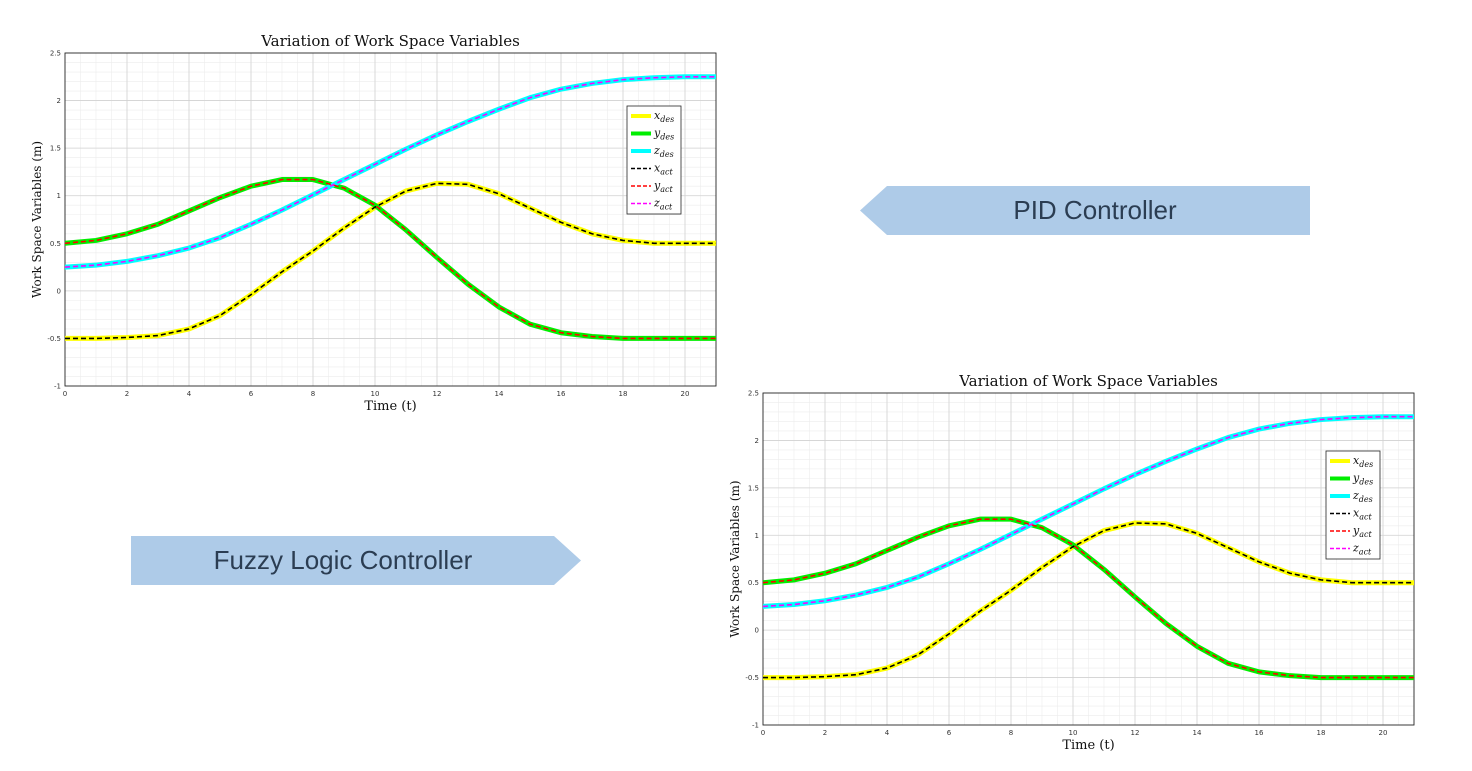 Image resolution: width=1472 pixels, height=771 pixels. Describe the element at coordinates (1095, 210) in the screenshot. I see `pid-controller-label: PID Controller` at that location.